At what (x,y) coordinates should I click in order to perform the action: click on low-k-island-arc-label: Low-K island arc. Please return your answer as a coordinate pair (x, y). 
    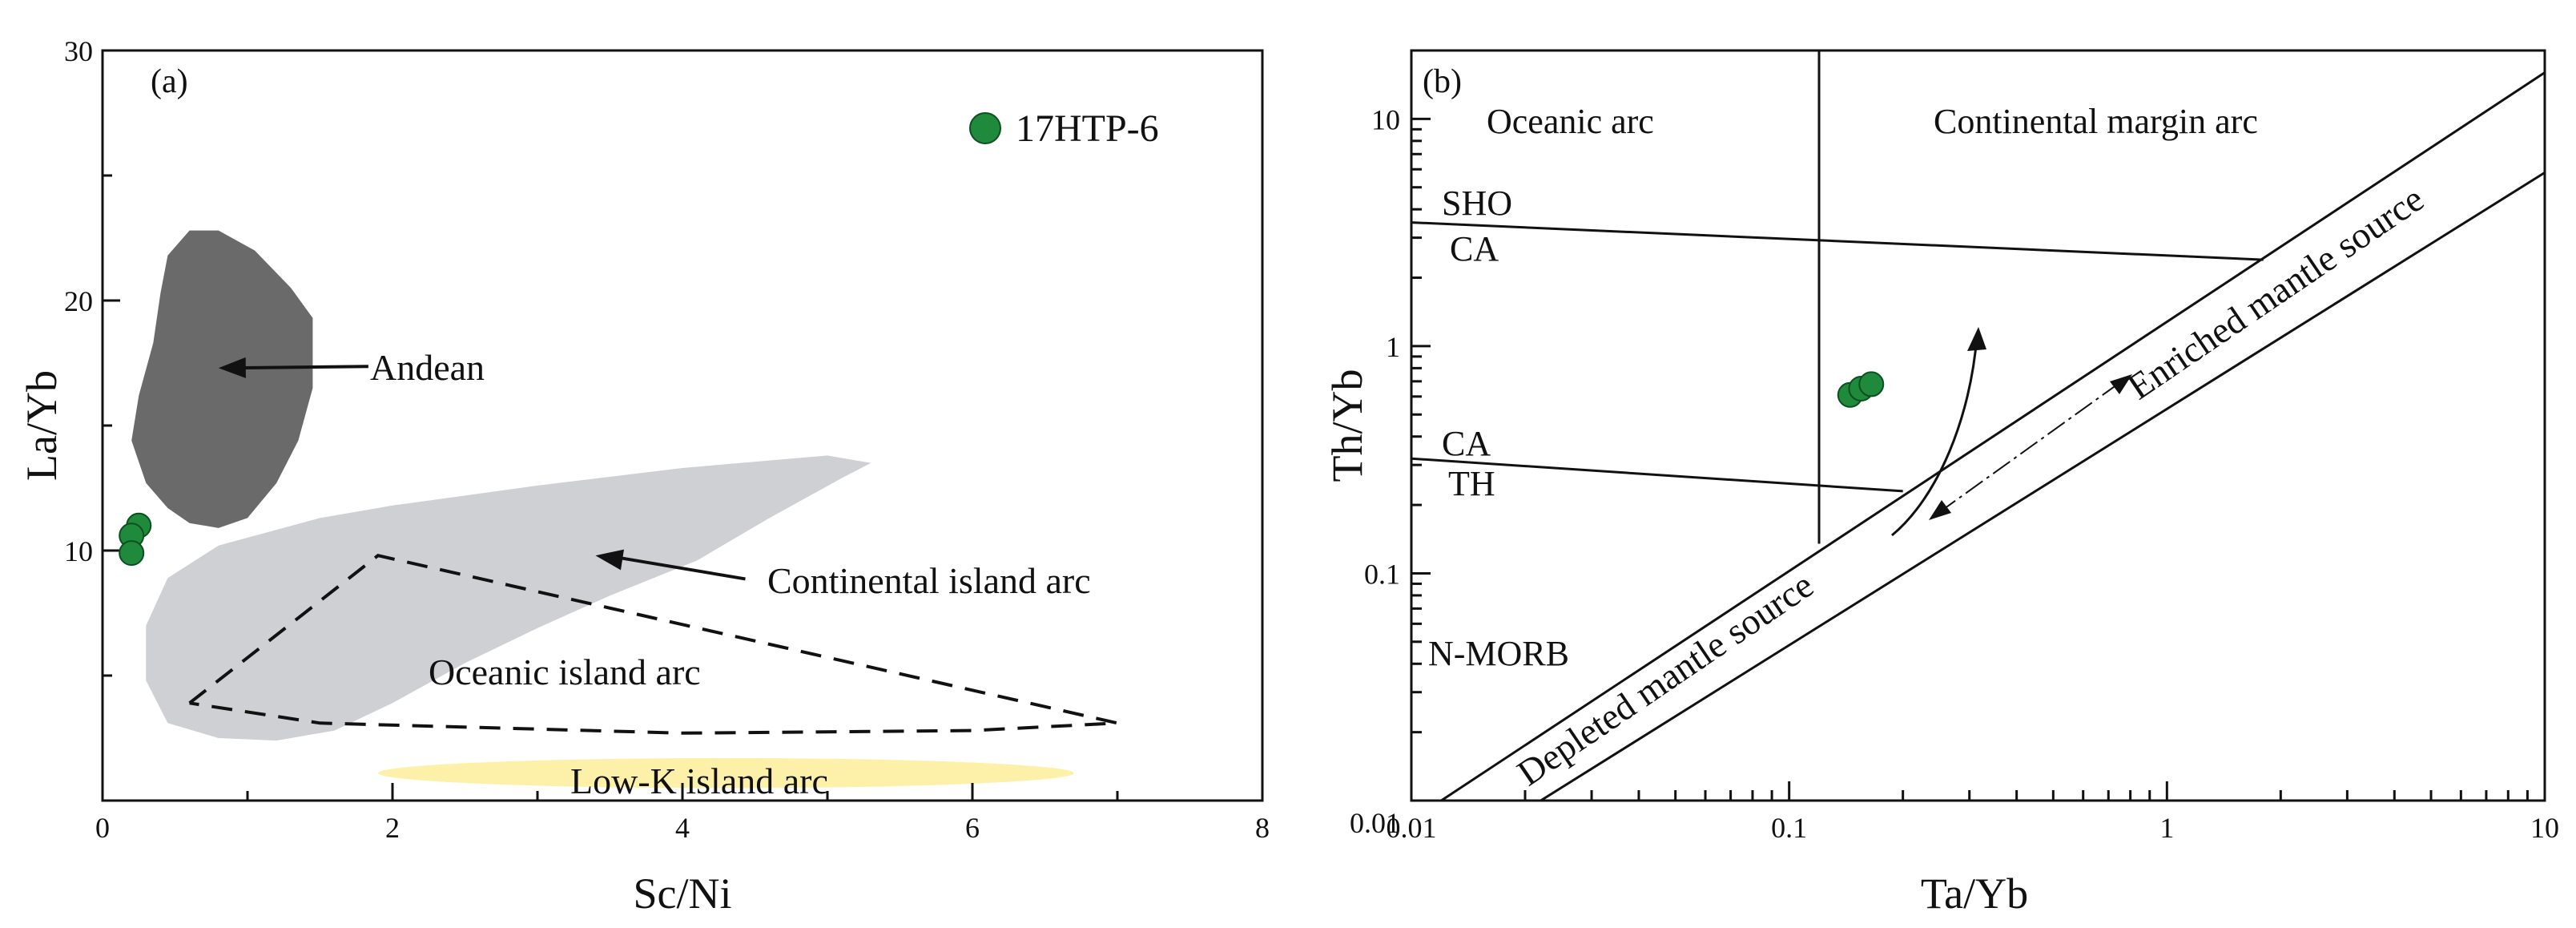
    Looking at the image, I should click on (699, 781).